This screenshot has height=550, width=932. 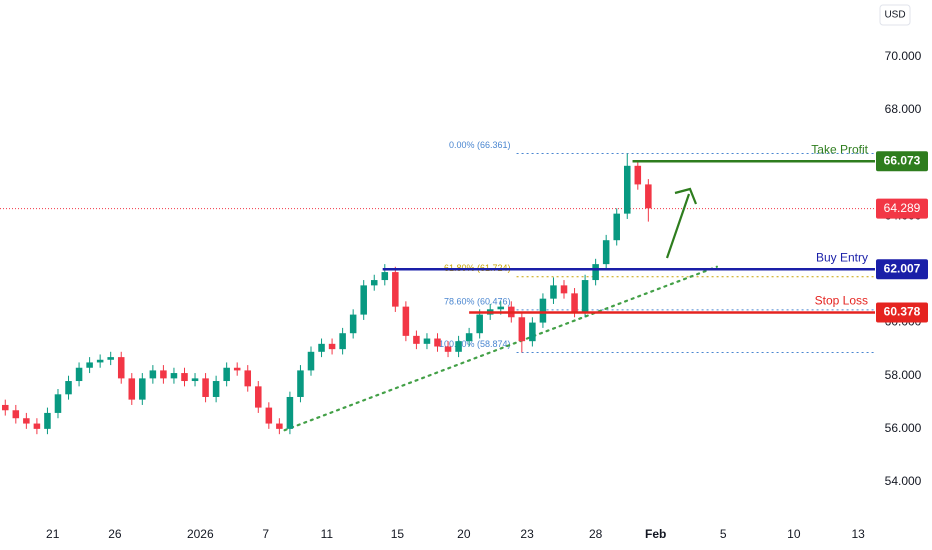 I want to click on x-tick-label: 28, so click(x=596, y=534).